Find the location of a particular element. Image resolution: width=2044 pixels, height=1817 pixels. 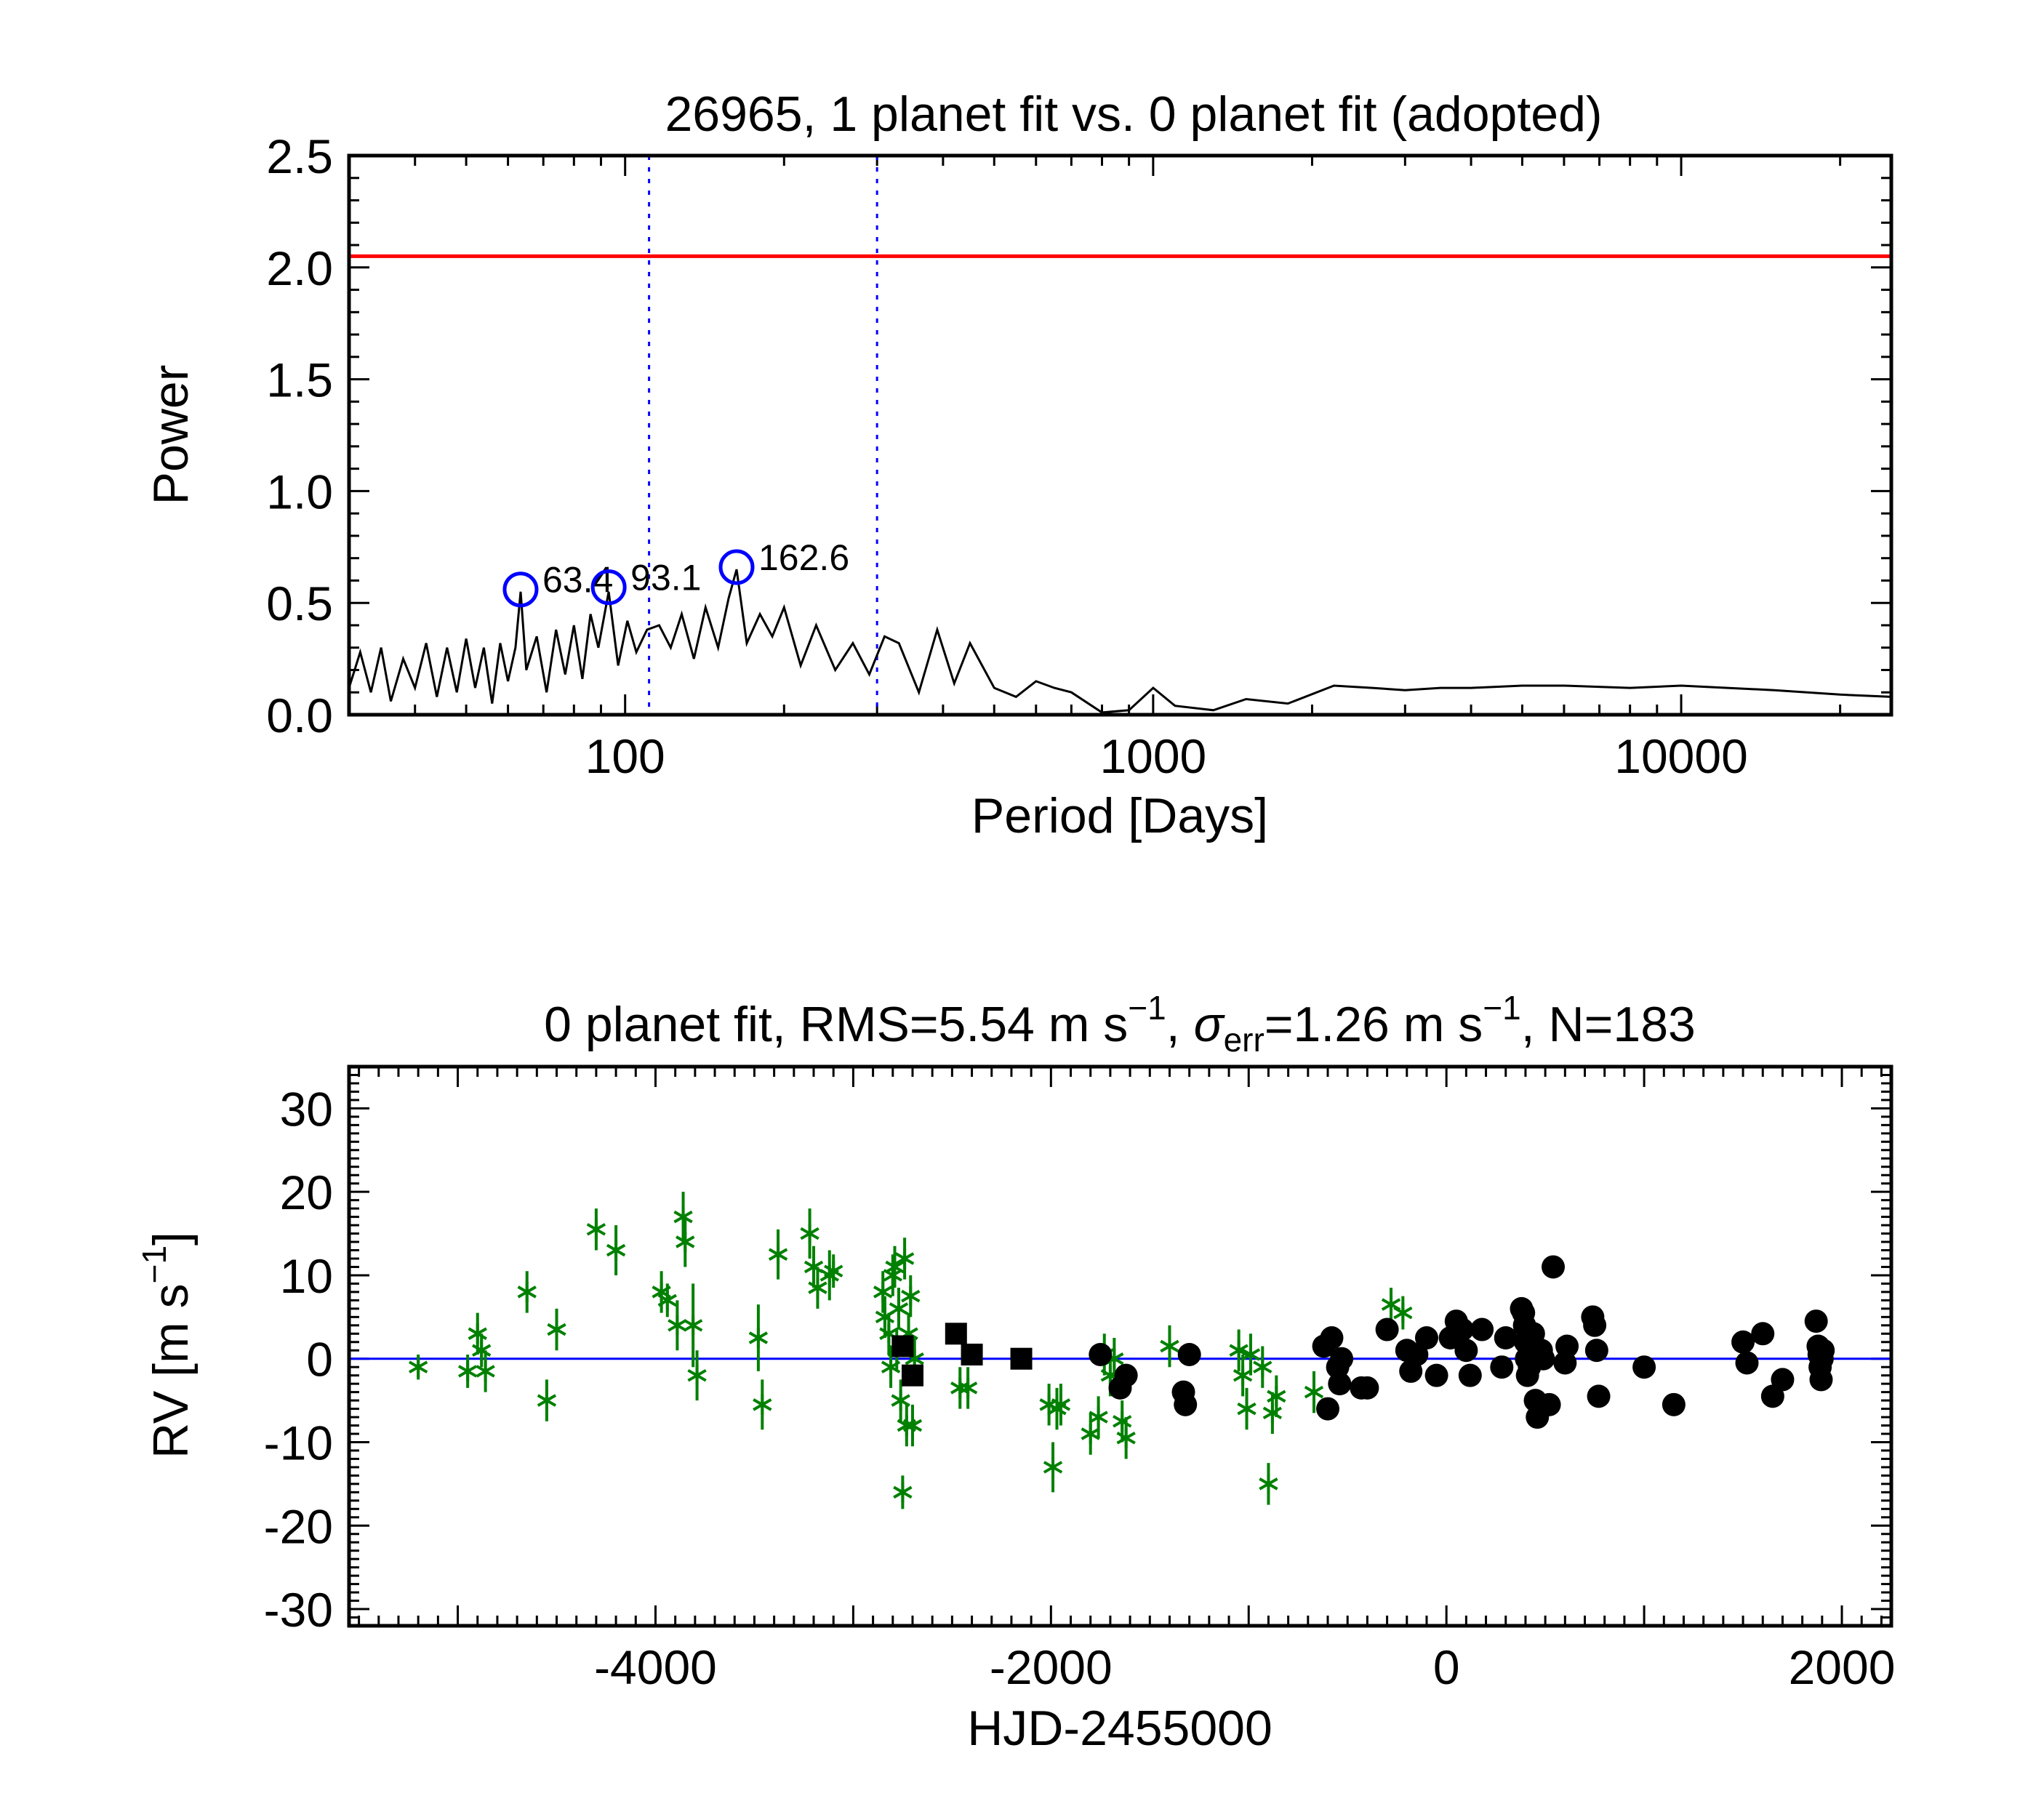

y-tick-label: 20 is located at coordinates (306, 1192).